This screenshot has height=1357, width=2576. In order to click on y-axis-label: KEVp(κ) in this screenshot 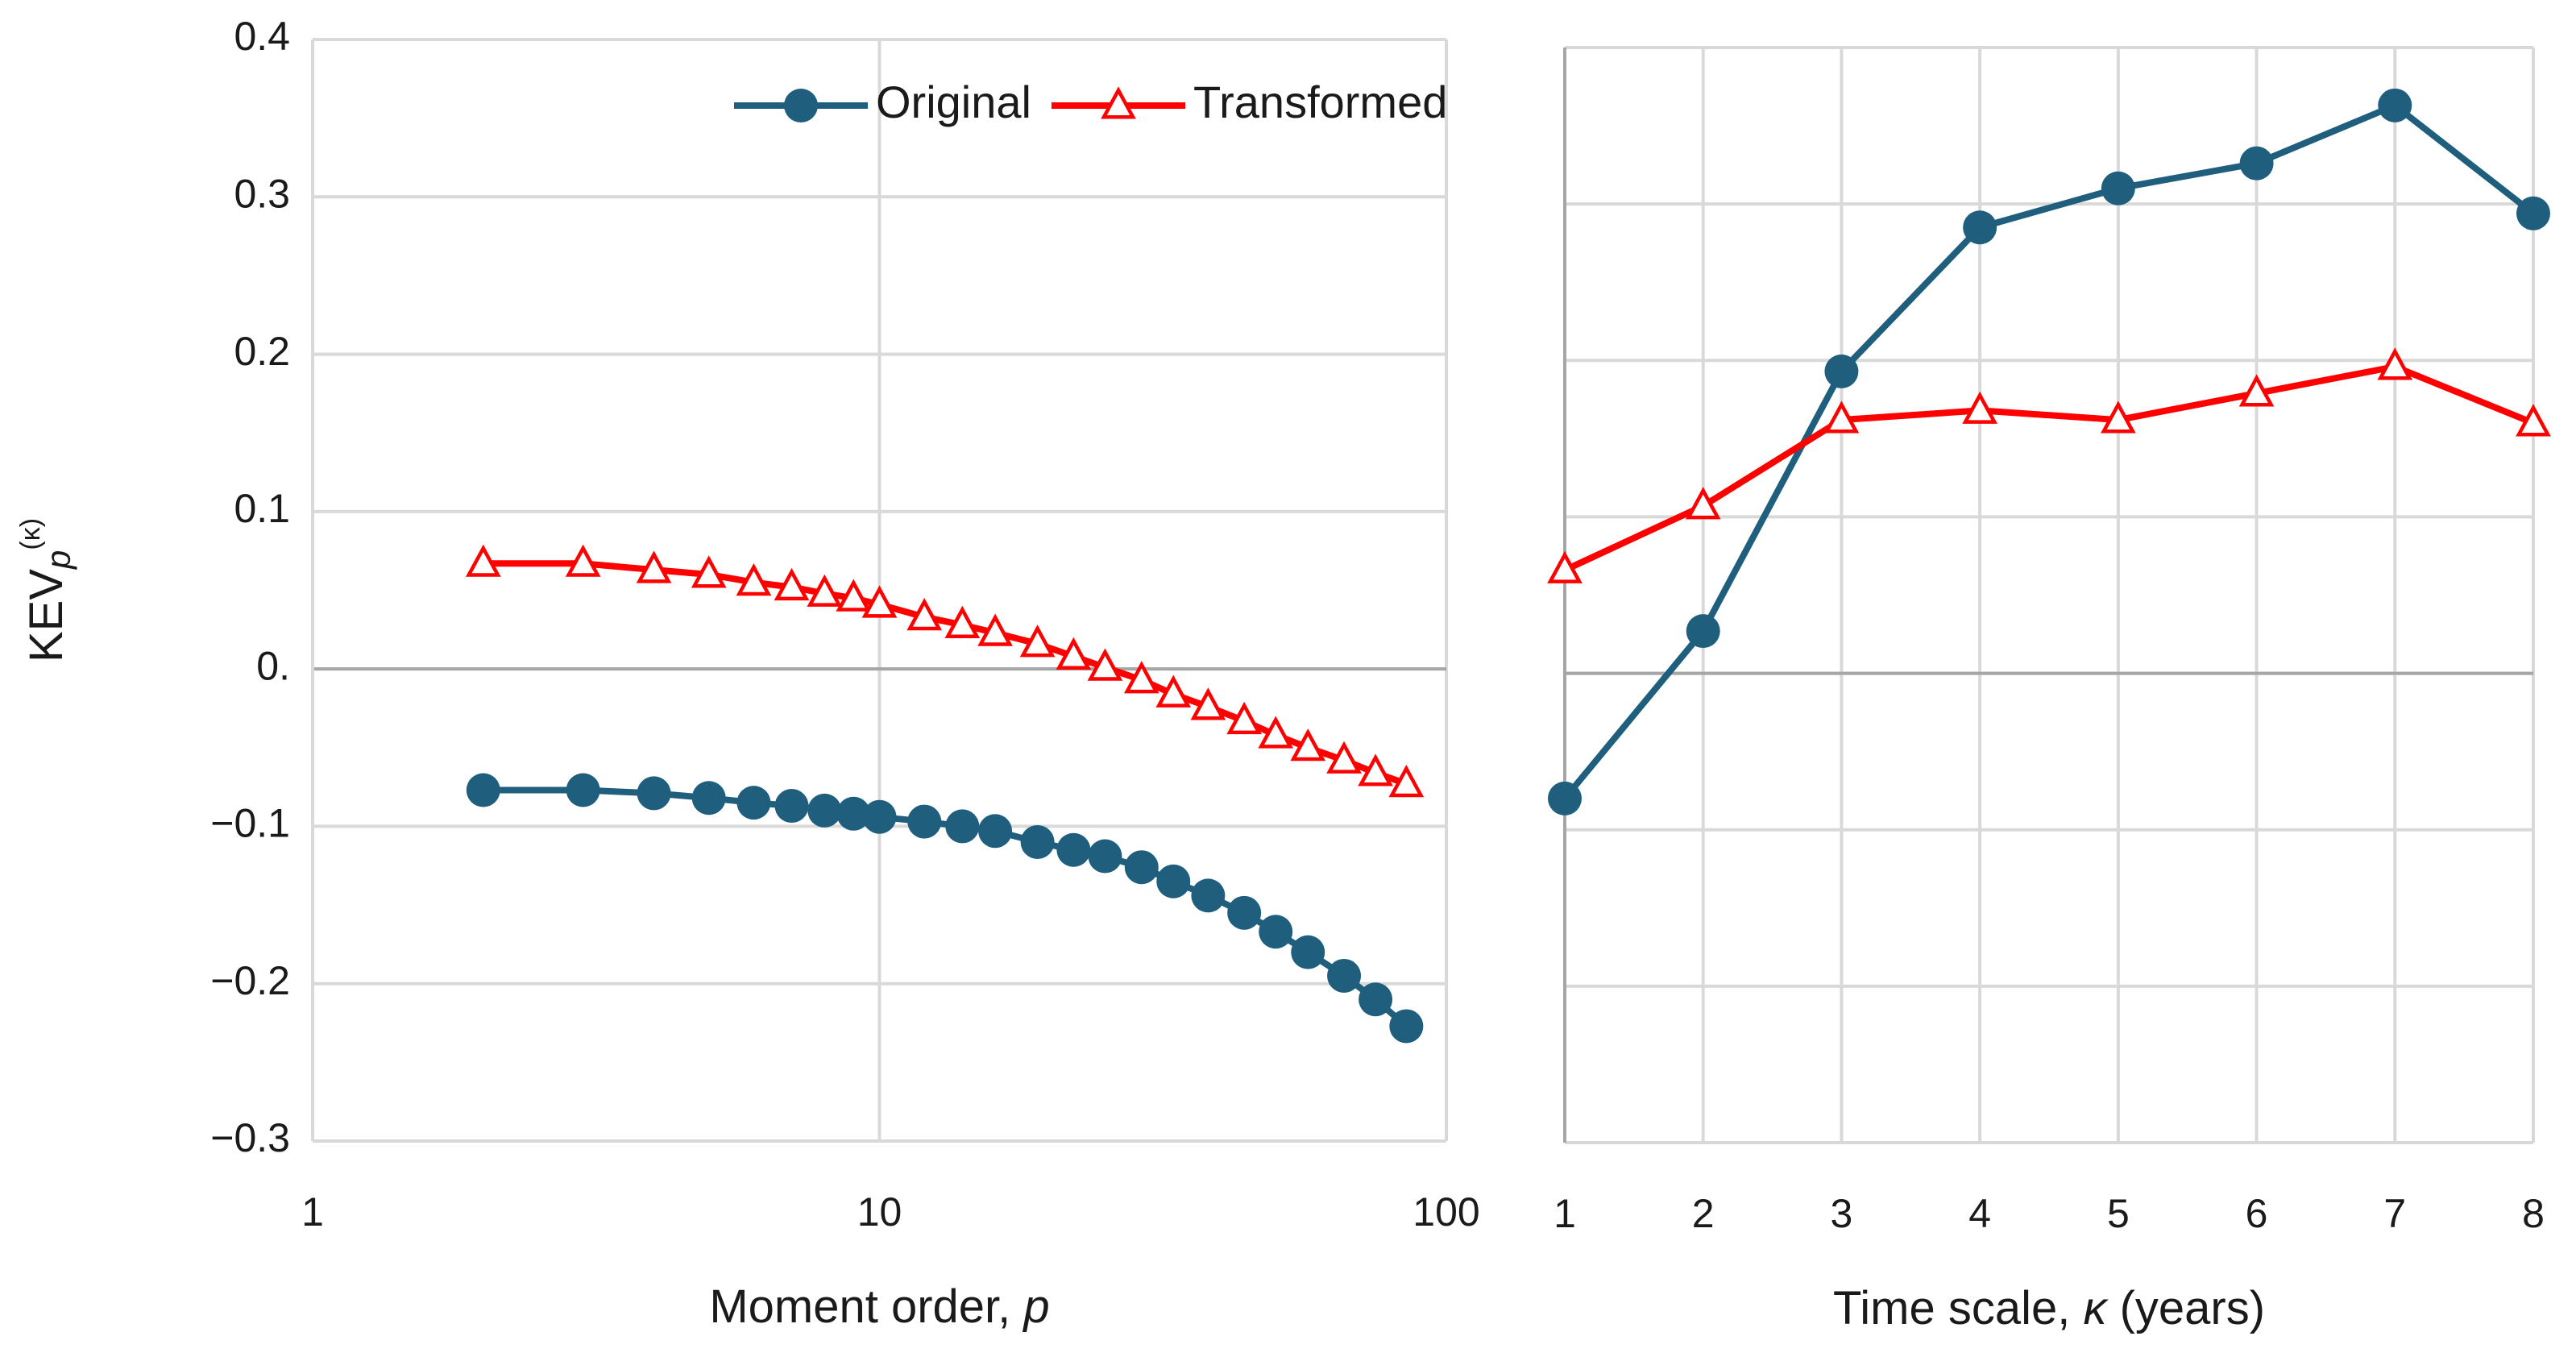, I will do `click(46, 590)`.